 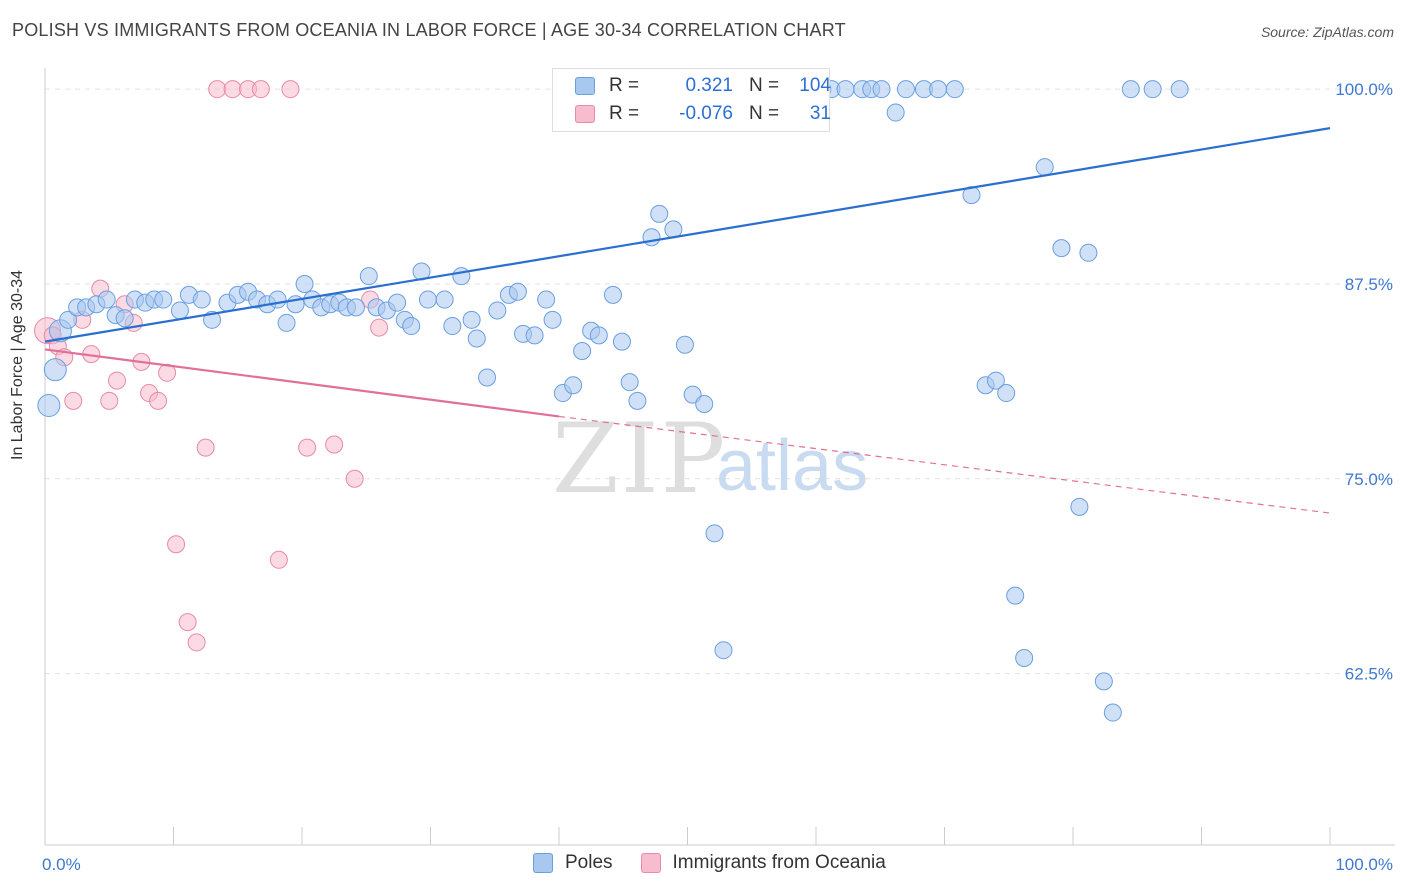 What do you see at coordinates (706, 113) in the screenshot?
I see `legend-r-value: -0.076` at bounding box center [706, 113].